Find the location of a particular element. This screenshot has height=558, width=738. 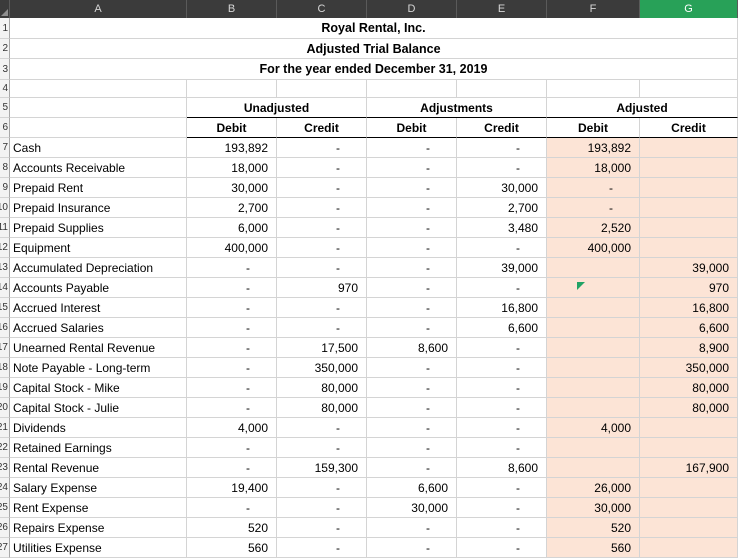

row-number: 9 is located at coordinates (5, 188).